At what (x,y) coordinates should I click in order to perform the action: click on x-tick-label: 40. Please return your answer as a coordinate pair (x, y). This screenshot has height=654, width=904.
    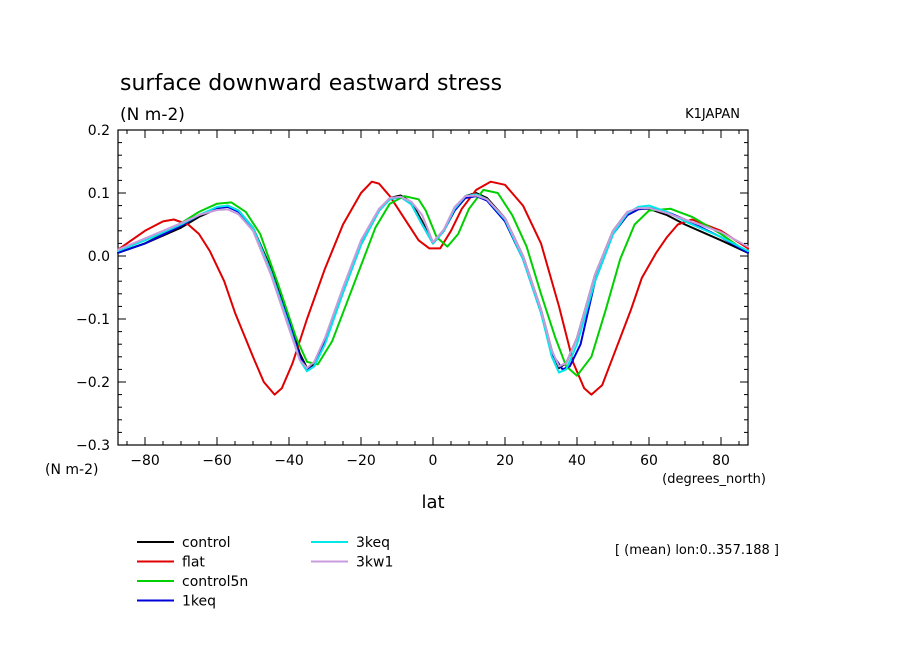
    Looking at the image, I should click on (577, 461).